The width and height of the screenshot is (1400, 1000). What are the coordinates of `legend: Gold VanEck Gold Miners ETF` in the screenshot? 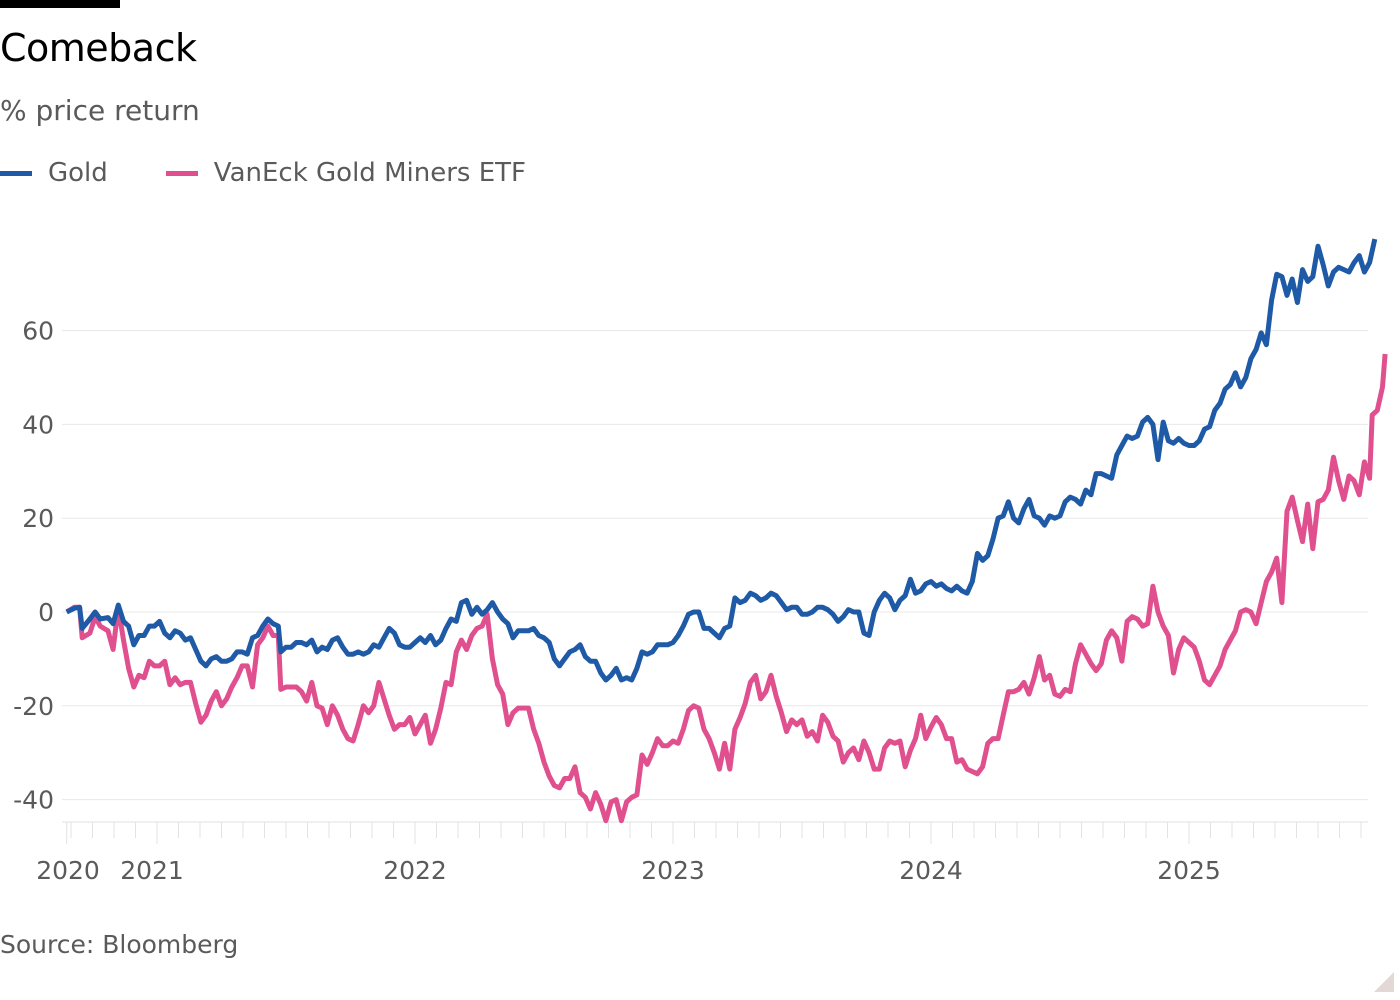 It's located at (292, 173).